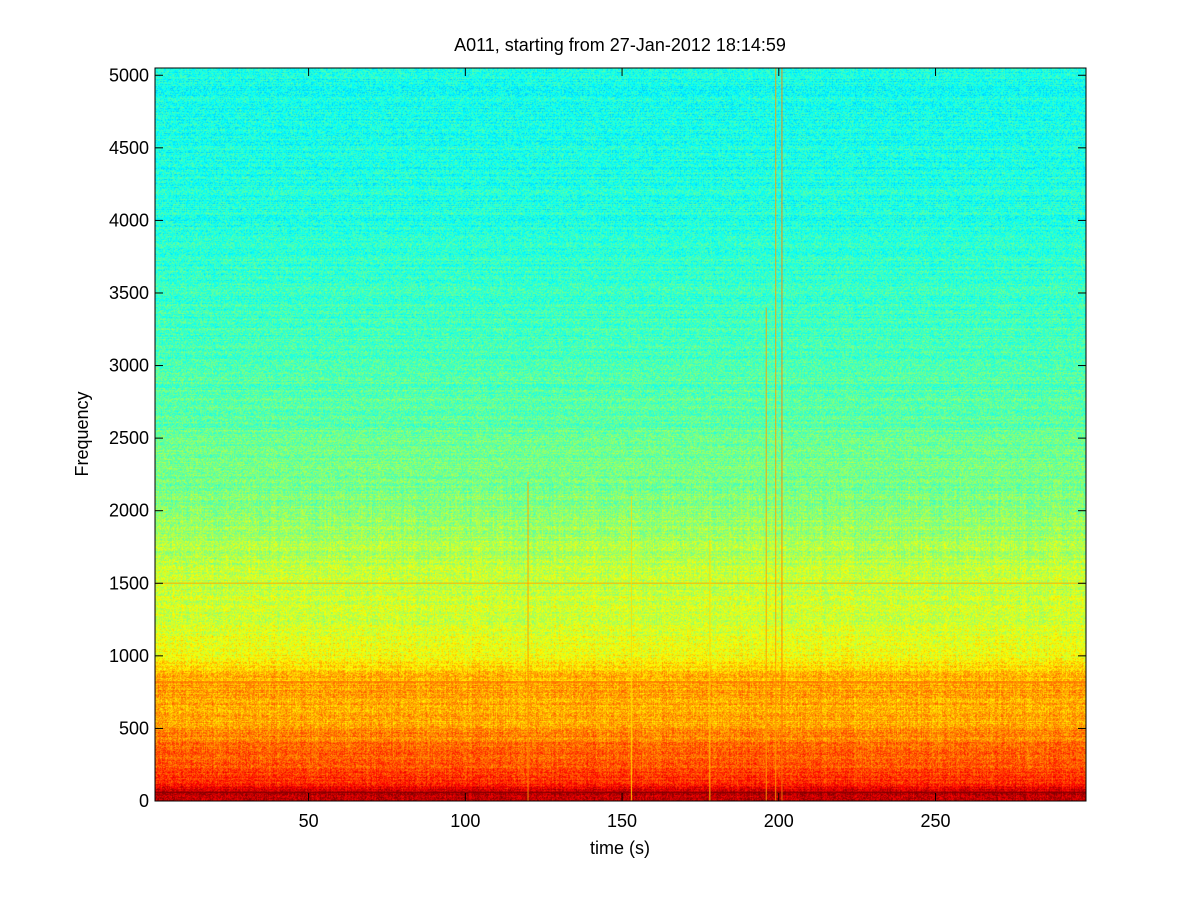  What do you see at coordinates (129, 148) in the screenshot?
I see `y-tick-label: 4500` at bounding box center [129, 148].